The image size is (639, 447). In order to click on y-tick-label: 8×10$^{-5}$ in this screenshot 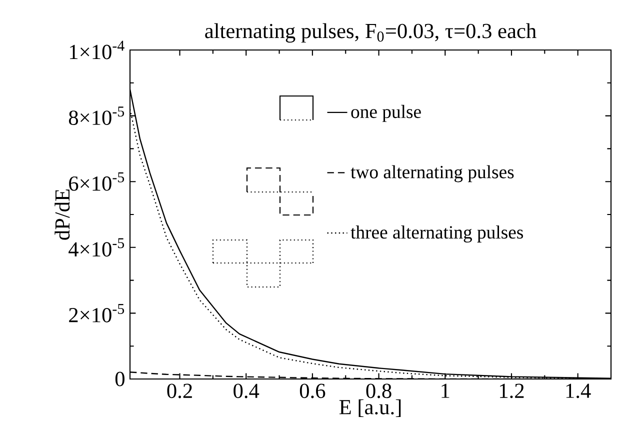, I will do `click(96, 115)`.